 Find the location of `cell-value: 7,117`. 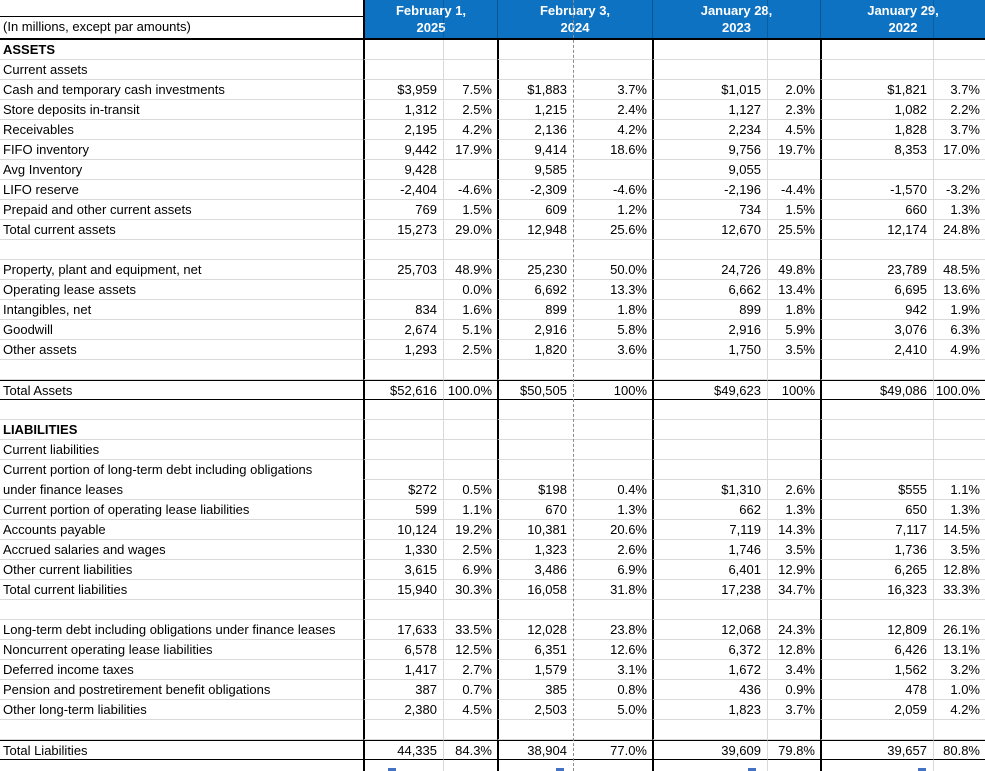

cell-value: 7,117 is located at coordinates (876, 530).